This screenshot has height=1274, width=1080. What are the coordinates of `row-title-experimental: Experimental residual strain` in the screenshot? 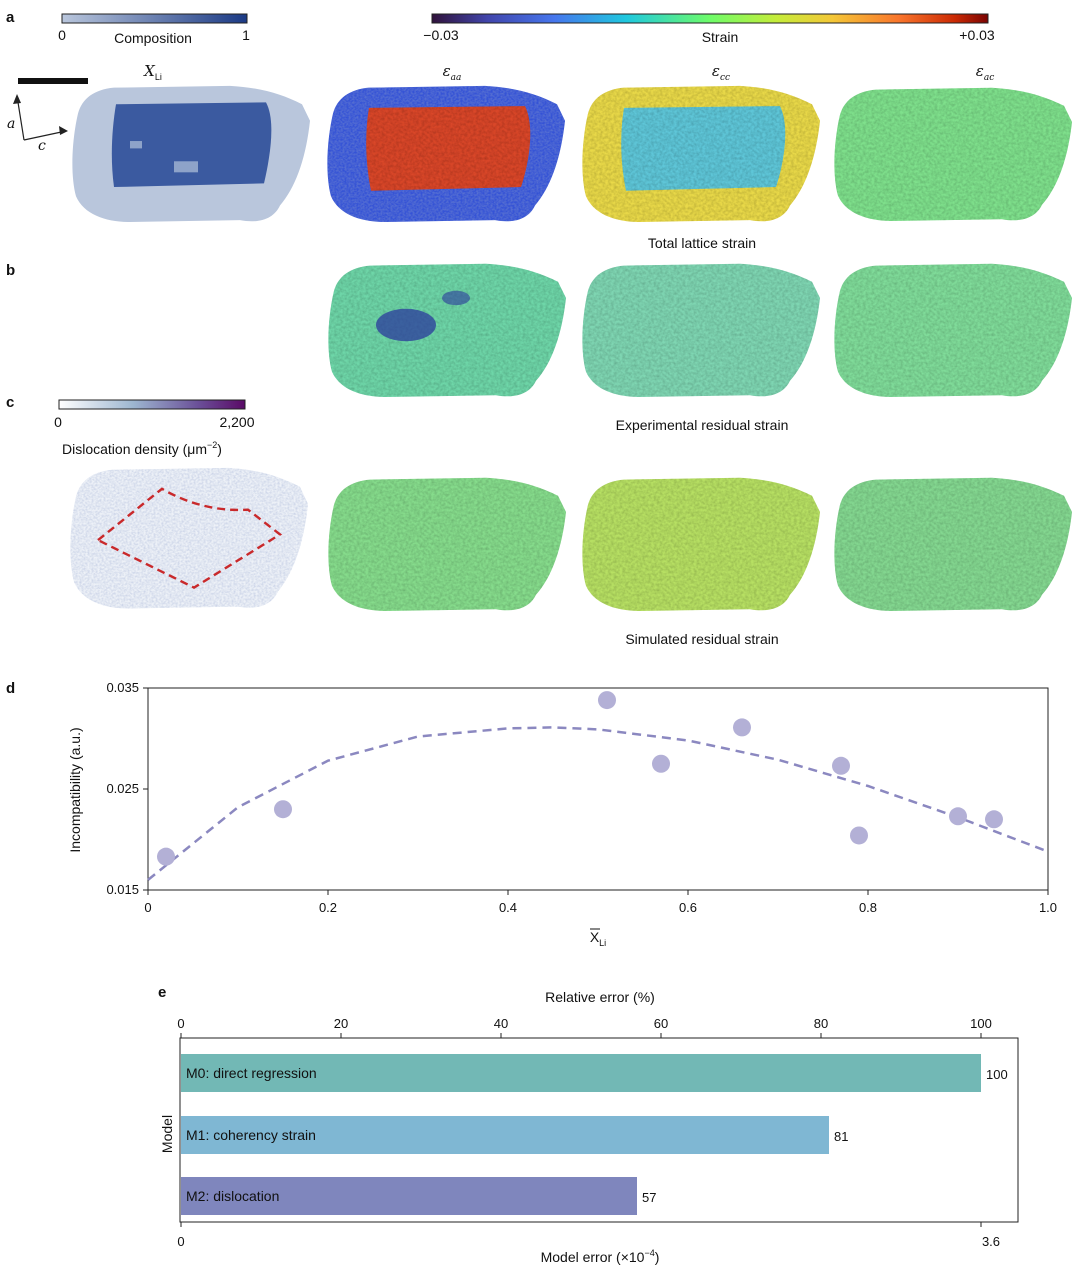 It's located at (702, 425).